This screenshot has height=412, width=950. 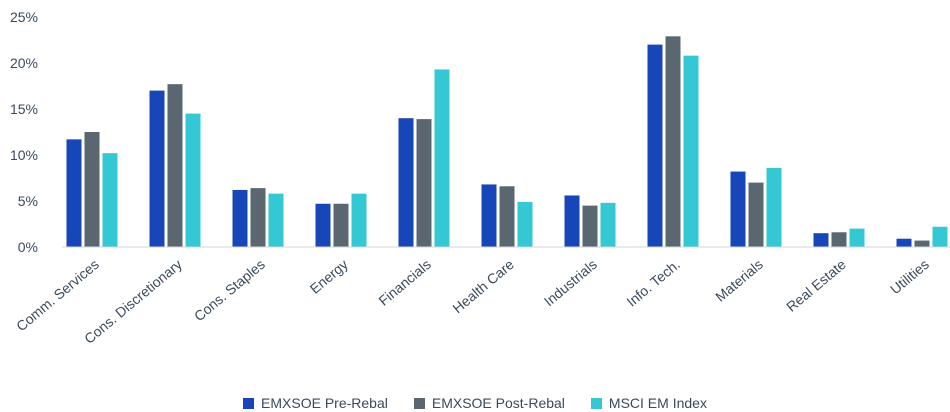 What do you see at coordinates (483, 286) in the screenshot?
I see `x-category-label: Health Care` at bounding box center [483, 286].